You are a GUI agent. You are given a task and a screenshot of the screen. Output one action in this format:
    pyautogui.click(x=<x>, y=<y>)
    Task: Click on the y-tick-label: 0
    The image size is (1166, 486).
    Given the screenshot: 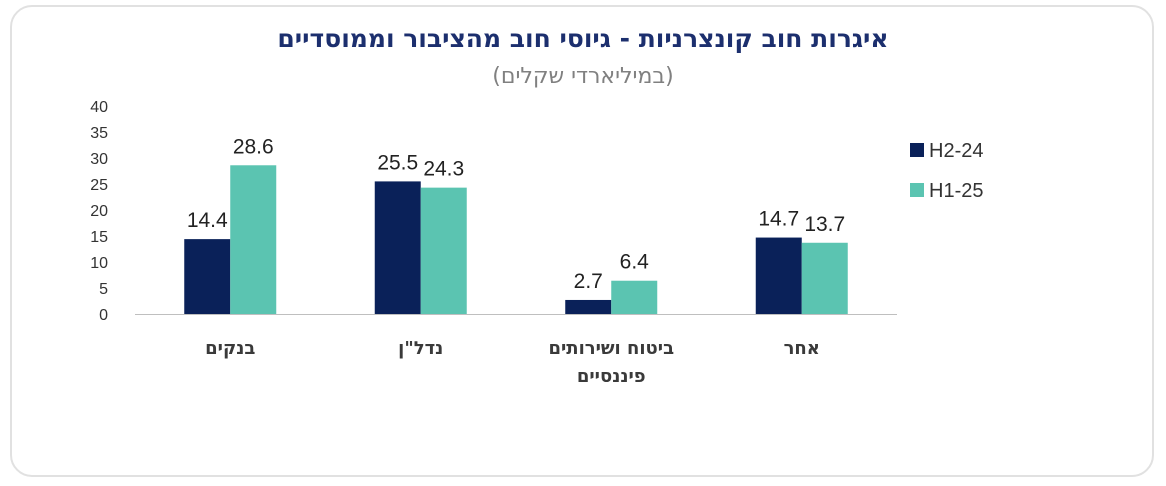 What is the action you would take?
    pyautogui.click(x=103, y=315)
    